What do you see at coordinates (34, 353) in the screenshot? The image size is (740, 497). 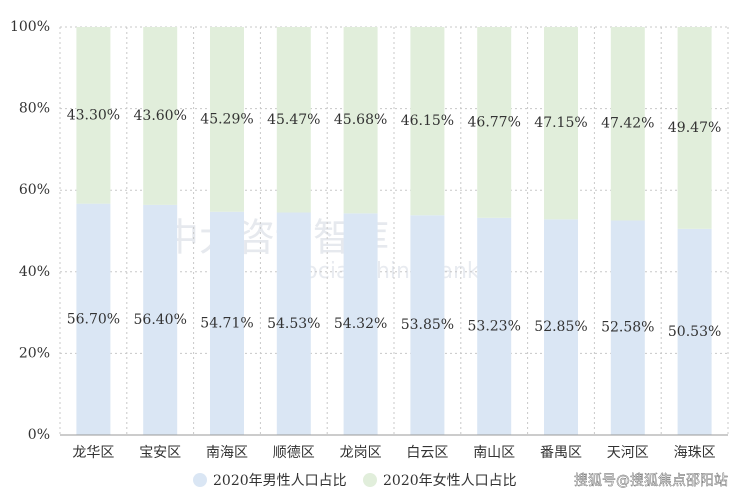 I see `y-tick-label: 20%` at bounding box center [34, 353].